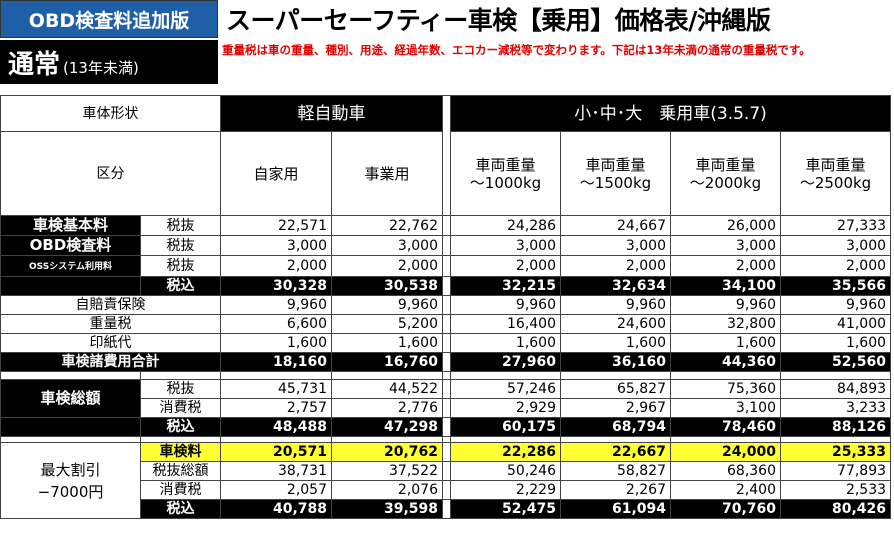  Describe the element at coordinates (835, 286) in the screenshot. I see `zeikomi1-value-5: 35,566` at that location.